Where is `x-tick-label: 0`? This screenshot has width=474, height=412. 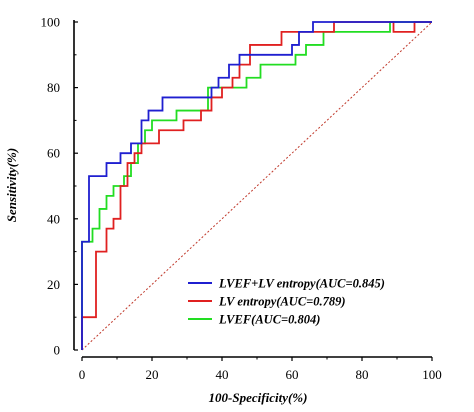 x-tick-label: 0 is located at coordinates (82, 374).